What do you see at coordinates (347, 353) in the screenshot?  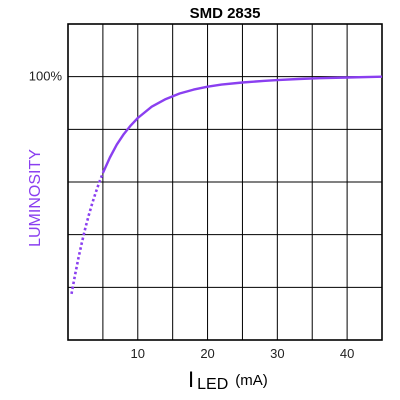 I see `x-tick-label: 40` at bounding box center [347, 353].